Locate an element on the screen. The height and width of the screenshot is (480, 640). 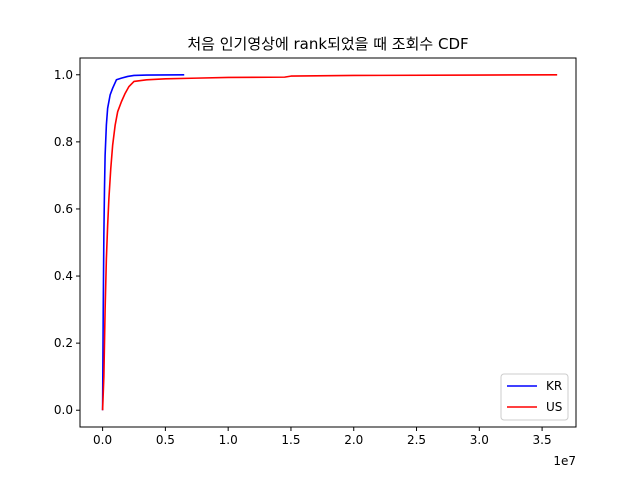
x-tick-label: 2.0 is located at coordinates (353, 440).